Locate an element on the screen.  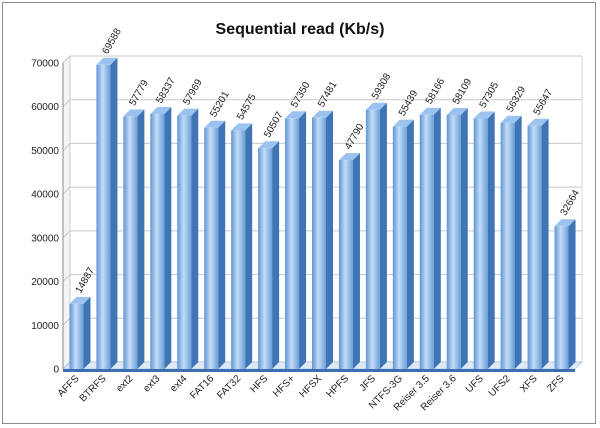
data-label: 69588 is located at coordinates (112, 41).